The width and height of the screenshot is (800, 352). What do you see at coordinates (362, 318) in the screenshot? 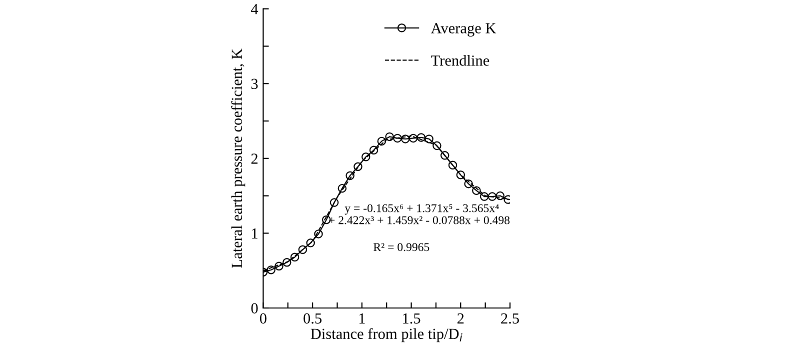
I see `x-tick-label: 1` at bounding box center [362, 318].